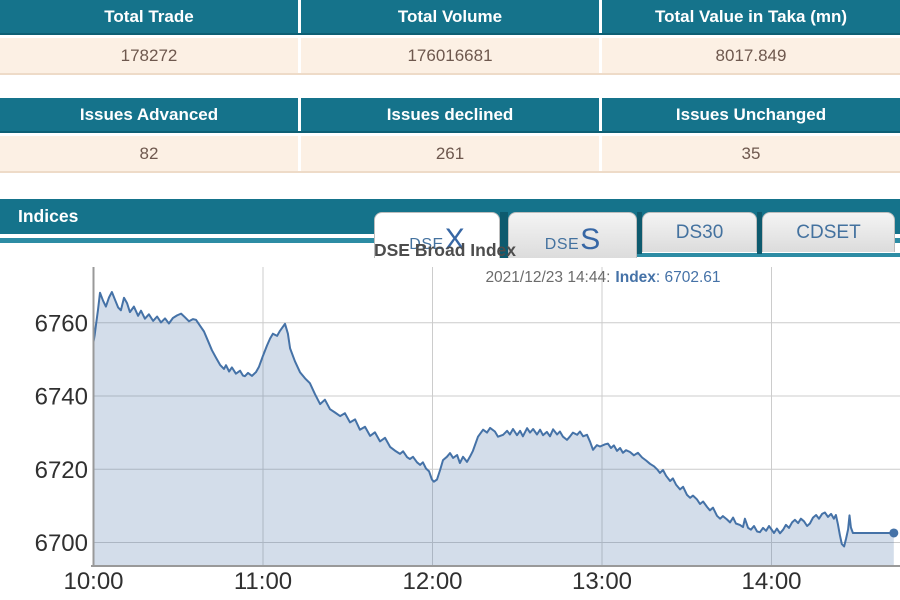 This screenshot has width=900, height=600. I want to click on issues-advanced-header: Issues Advanced, so click(149, 114).